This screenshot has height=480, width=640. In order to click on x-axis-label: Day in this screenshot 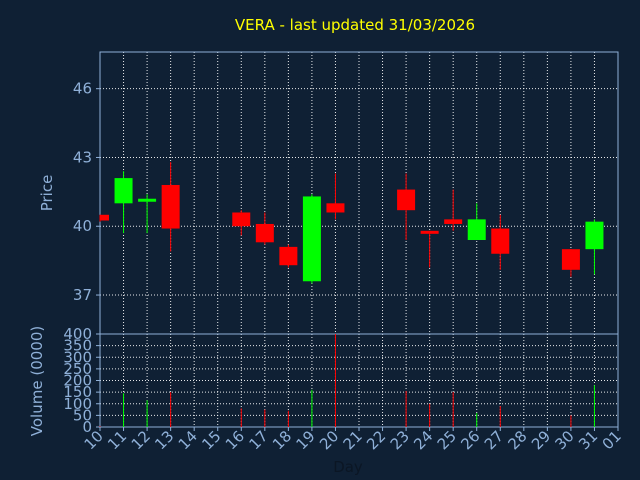, I will do `click(348, 467)`.